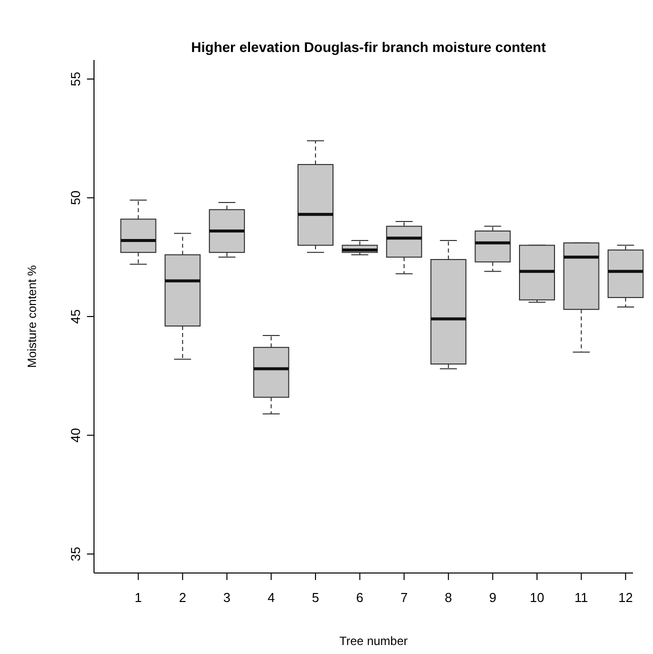  I want to click on y-axis-title: Moisture content %, so click(32, 316).